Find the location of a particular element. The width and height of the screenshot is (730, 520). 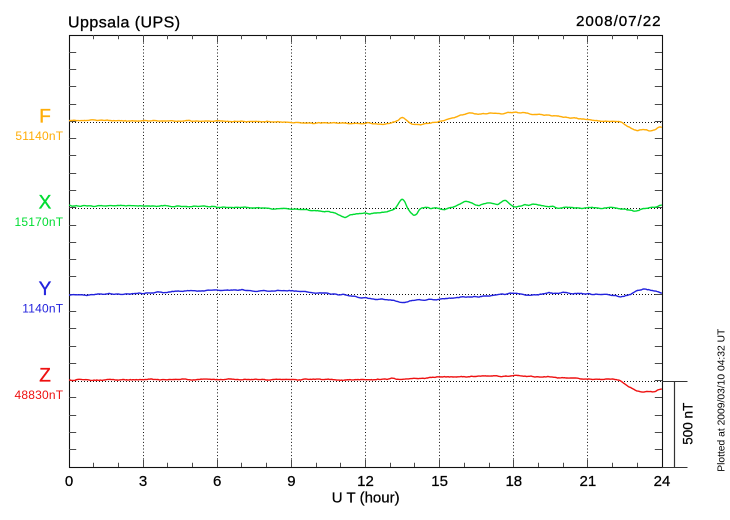

svg-text: 500 nT is located at coordinates (688, 424).